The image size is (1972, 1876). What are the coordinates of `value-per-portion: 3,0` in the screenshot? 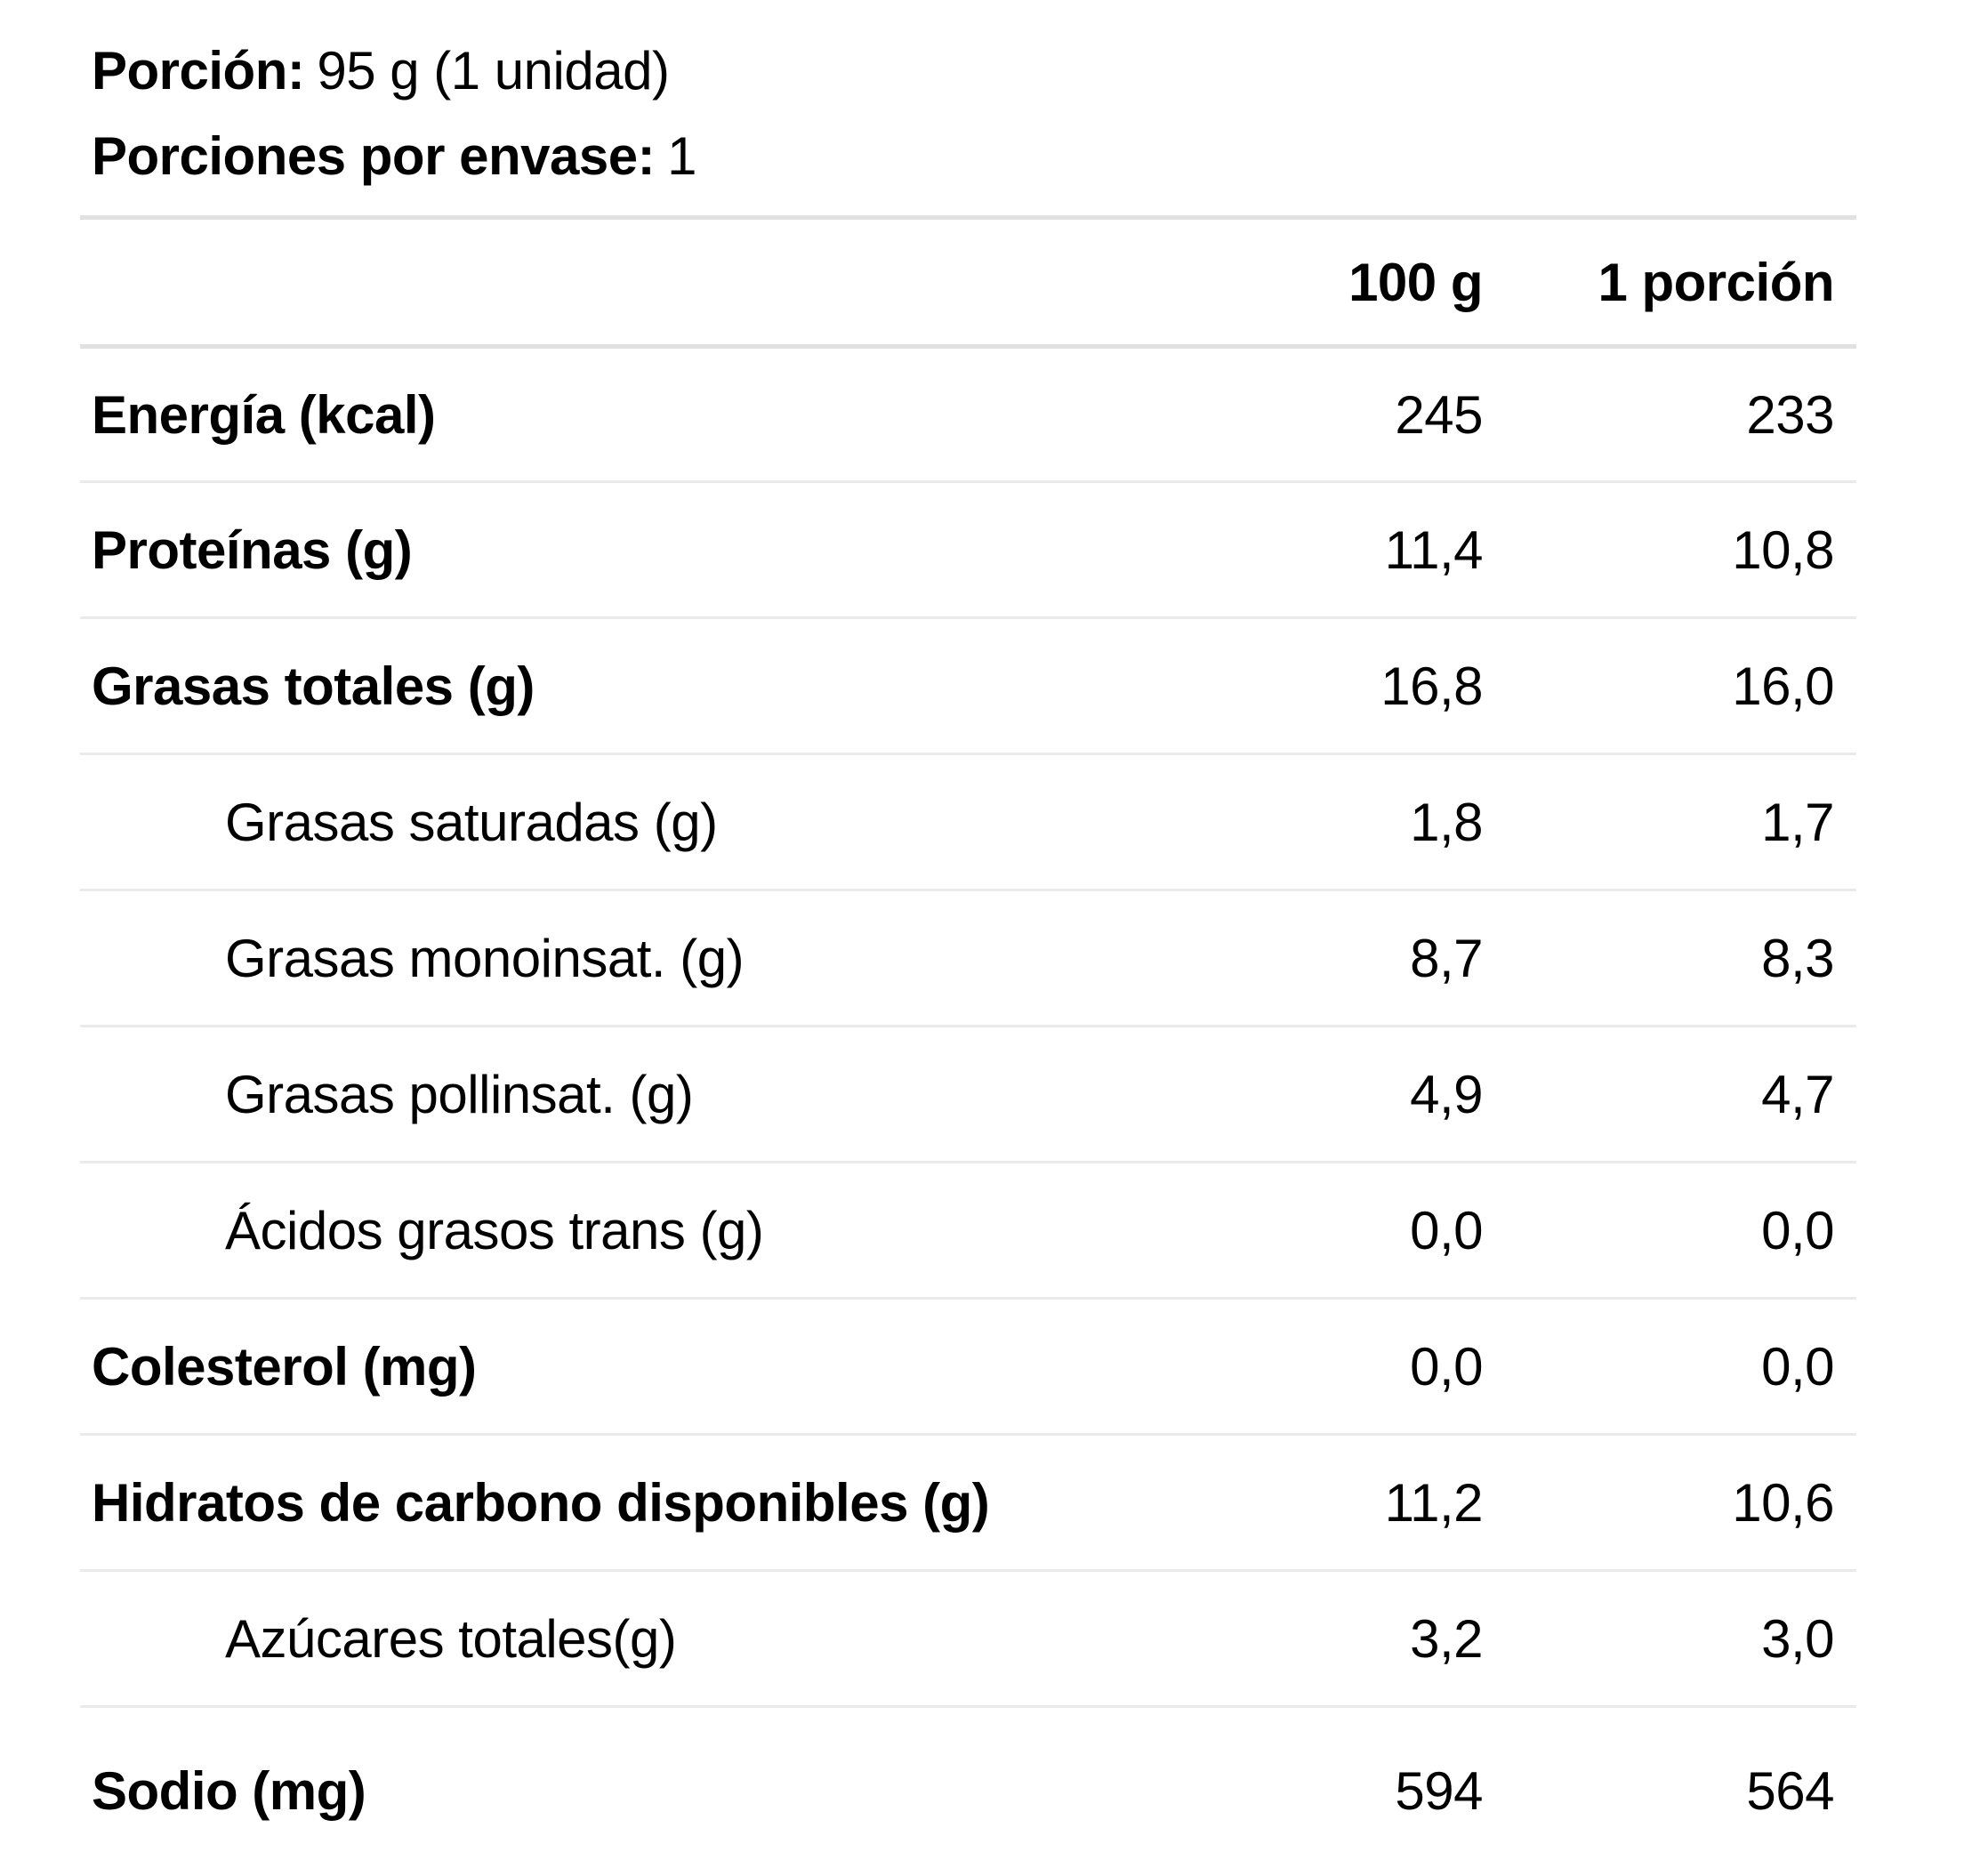 It's located at (1797, 1638).